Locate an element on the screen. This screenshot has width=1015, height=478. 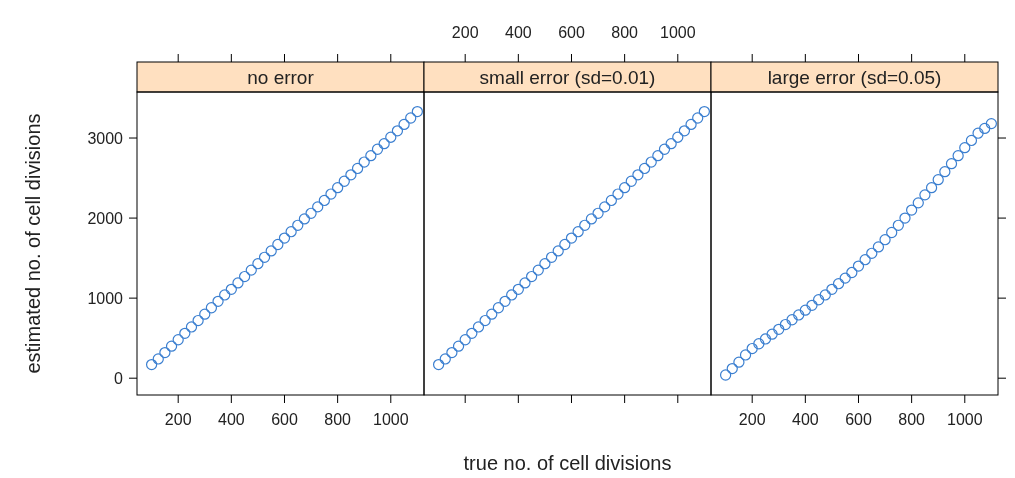
y-tick-label: 1000 is located at coordinates (105, 299).